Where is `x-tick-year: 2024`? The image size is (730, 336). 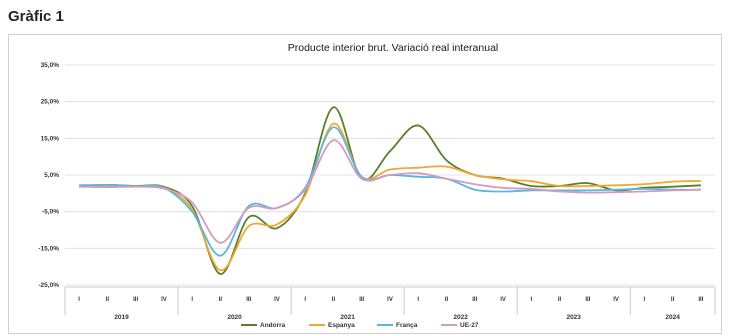 x-tick-year: 2024 is located at coordinates (672, 317).